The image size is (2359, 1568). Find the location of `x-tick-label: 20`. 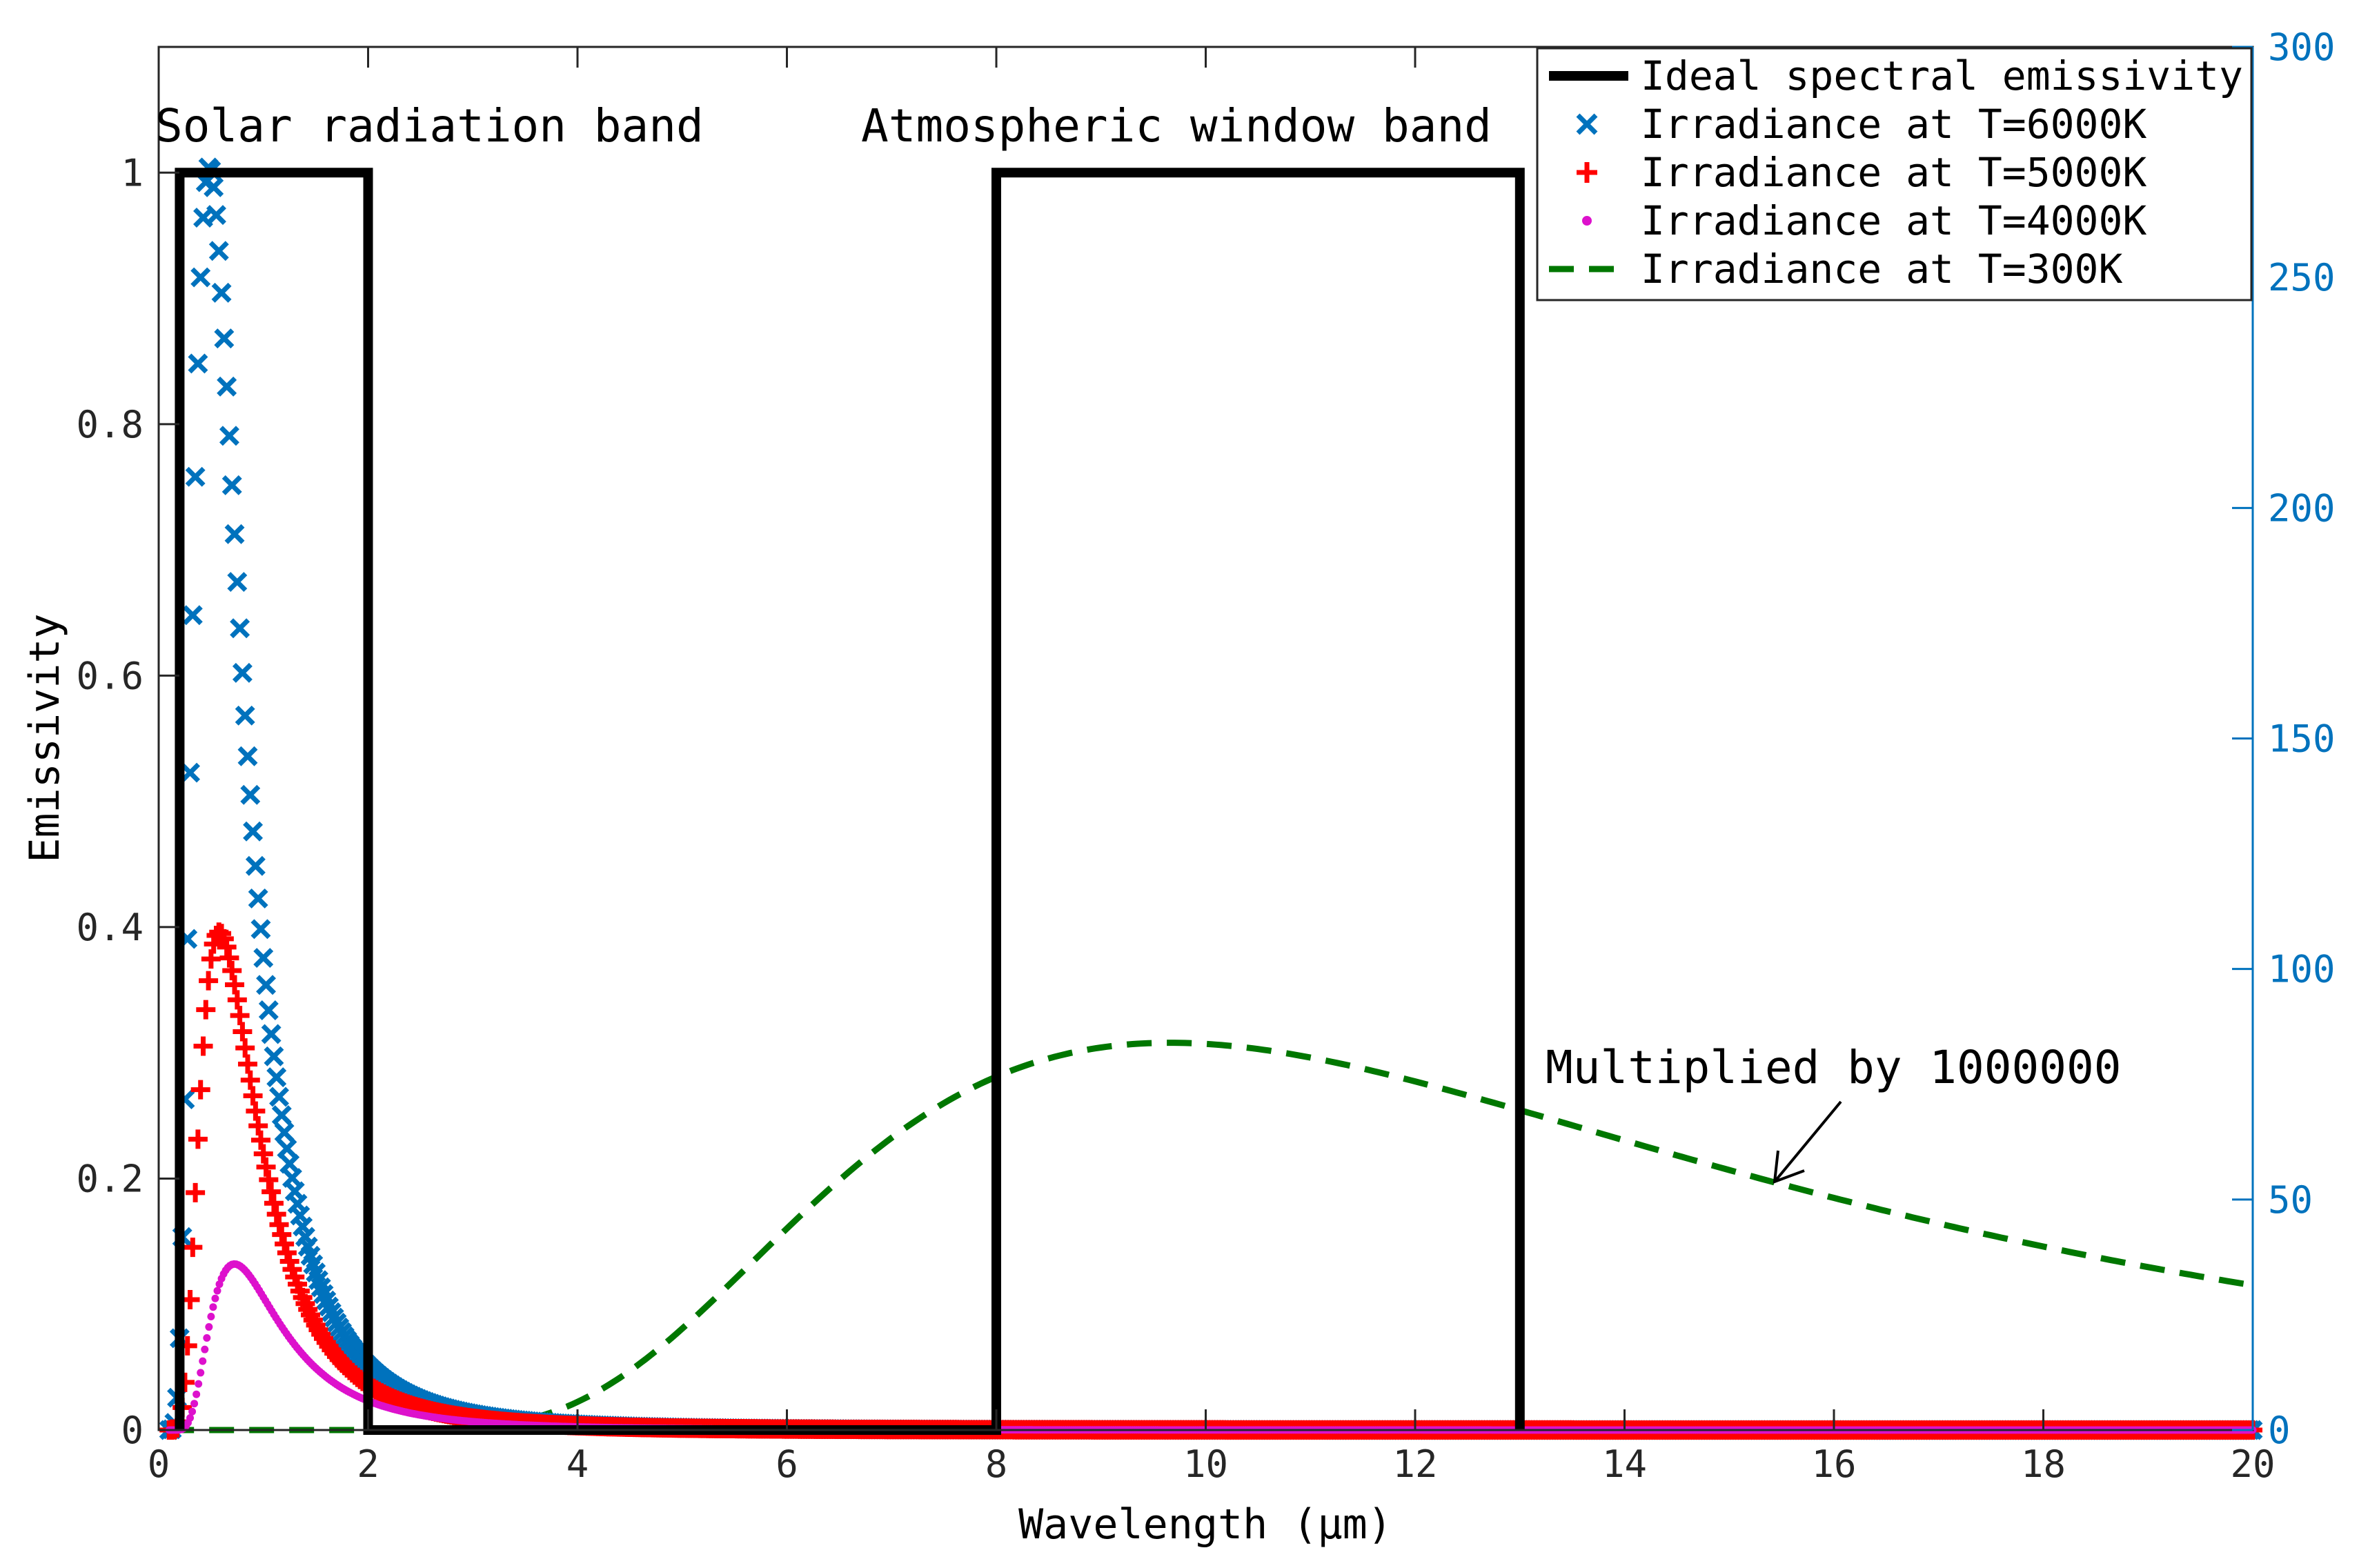

x-tick-label: 20 is located at coordinates (2252, 1464).